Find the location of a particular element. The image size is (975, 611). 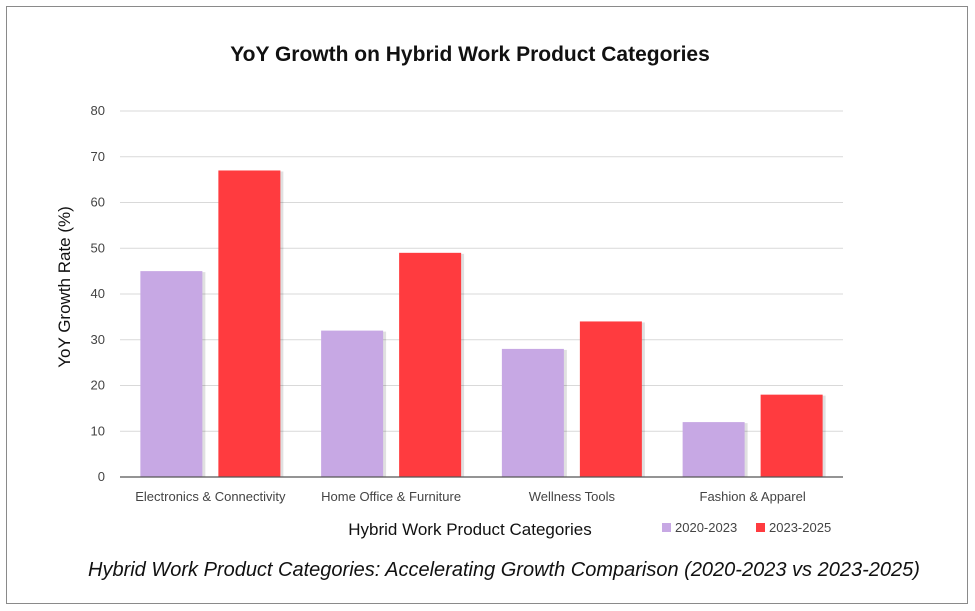

x-category-label: Wellness Tools is located at coordinates (572, 496).